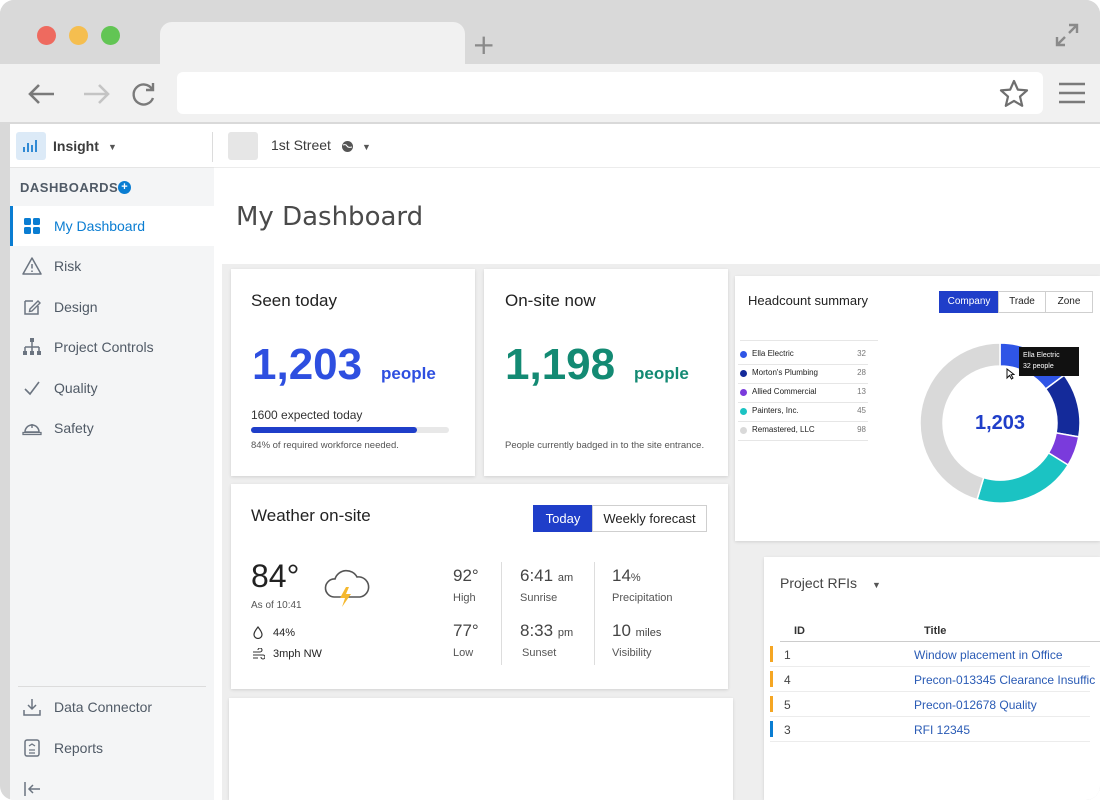  Describe the element at coordinates (408, 373) in the screenshot. I see `seen-today-unit: people` at that location.